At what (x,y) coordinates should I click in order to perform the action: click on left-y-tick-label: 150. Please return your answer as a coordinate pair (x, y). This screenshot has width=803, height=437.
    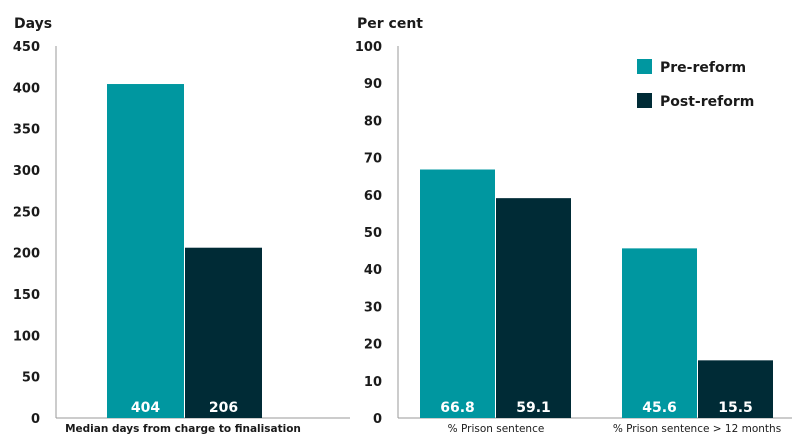
    Looking at the image, I should click on (26, 295).